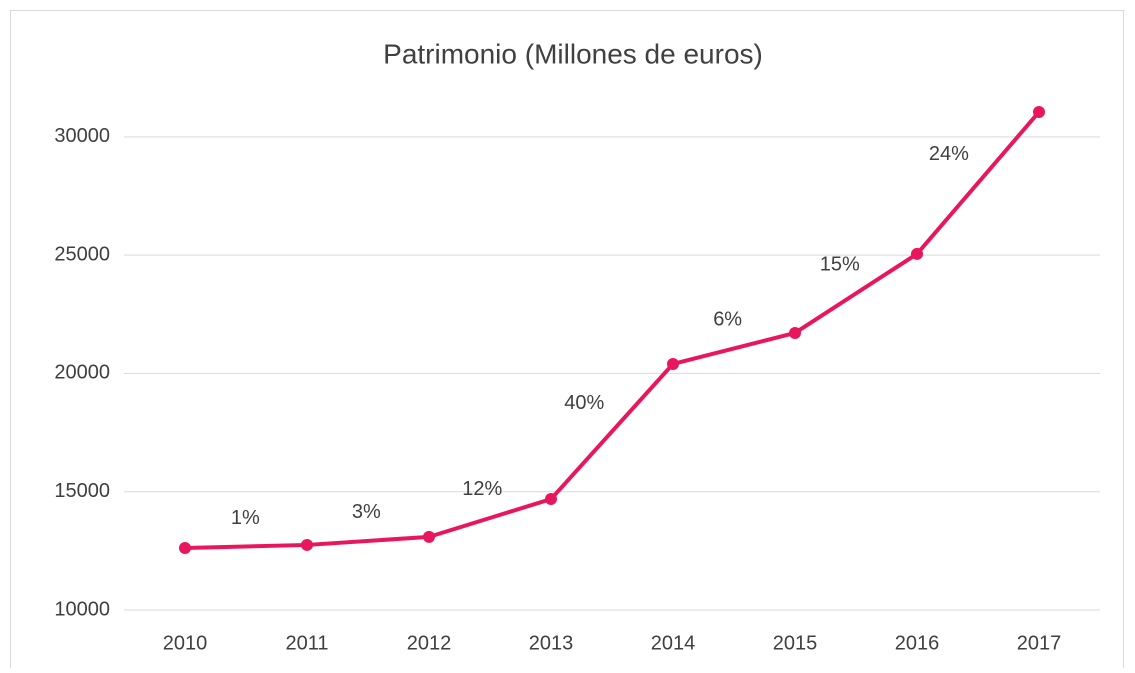 Image resolution: width=1135 pixels, height=673 pixels. What do you see at coordinates (185, 643) in the screenshot?
I see `x-tick-label: 2010` at bounding box center [185, 643].